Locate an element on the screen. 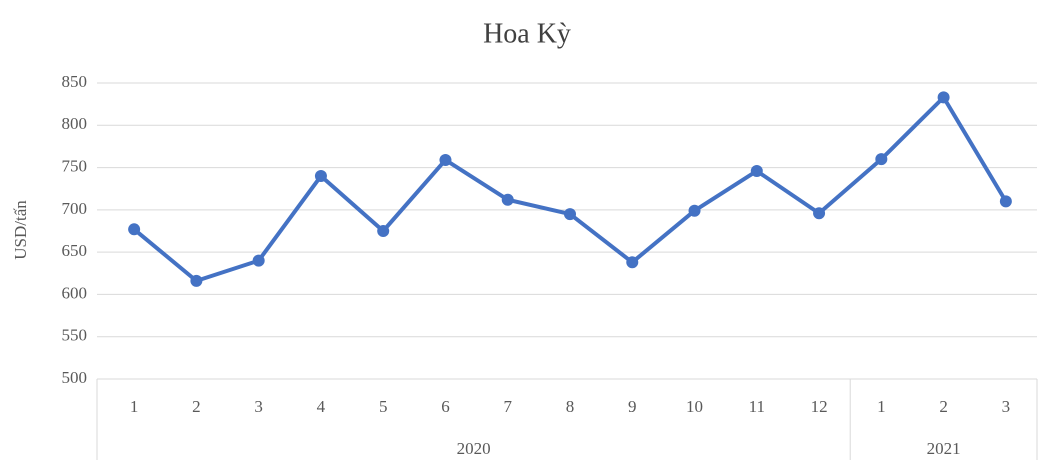 Image resolution: width=1038 pixels, height=460 pixels. y-tick-label: 550 is located at coordinates (75, 335).